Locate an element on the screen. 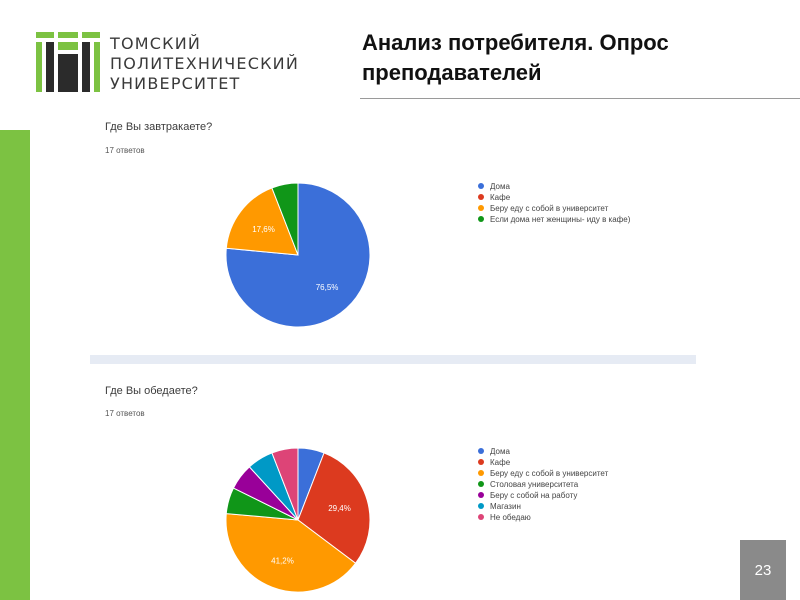 The height and width of the screenshot is (600, 800). chart2-title: Где Вы обедаете? is located at coordinates (151, 391).